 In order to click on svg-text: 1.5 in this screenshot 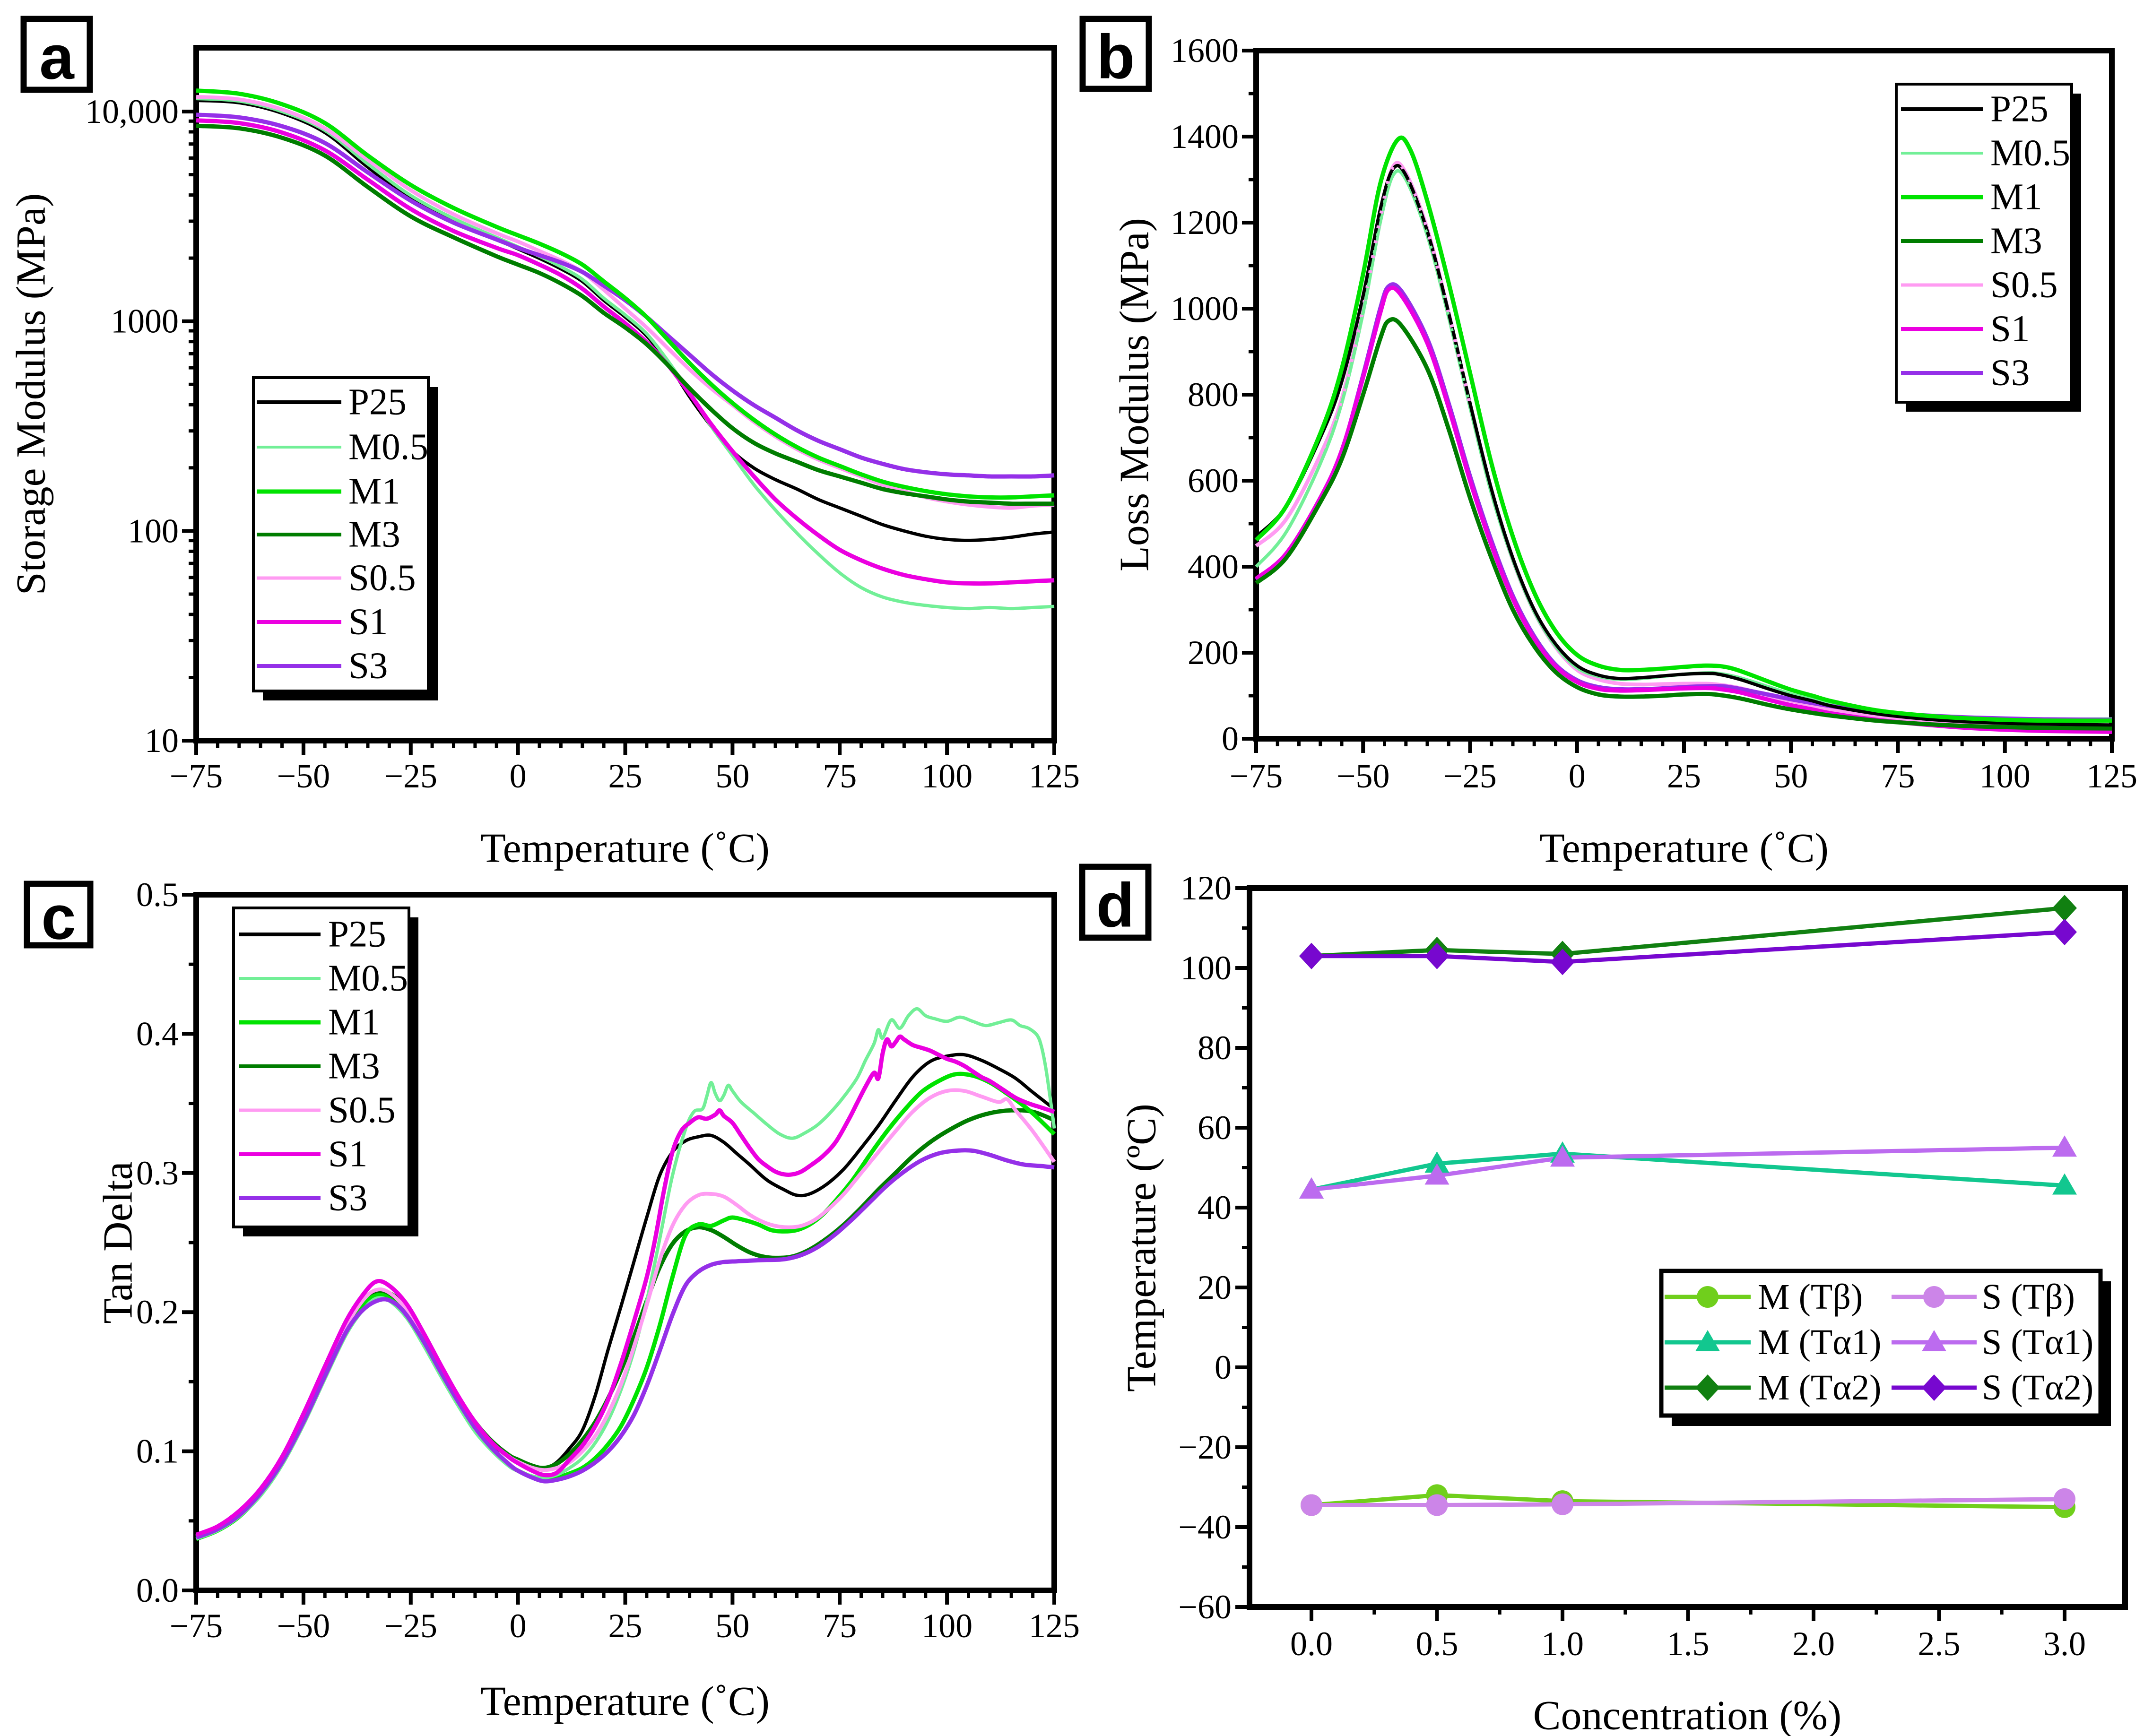, I will do `click(1688, 1644)`.